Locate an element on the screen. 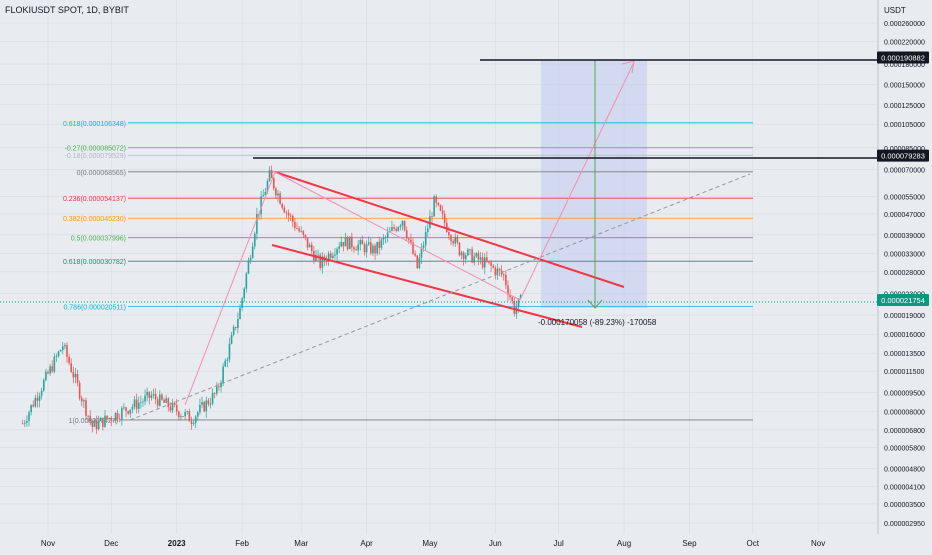  fib-level-label: 0.786(0.000020511) is located at coordinates (94, 308).